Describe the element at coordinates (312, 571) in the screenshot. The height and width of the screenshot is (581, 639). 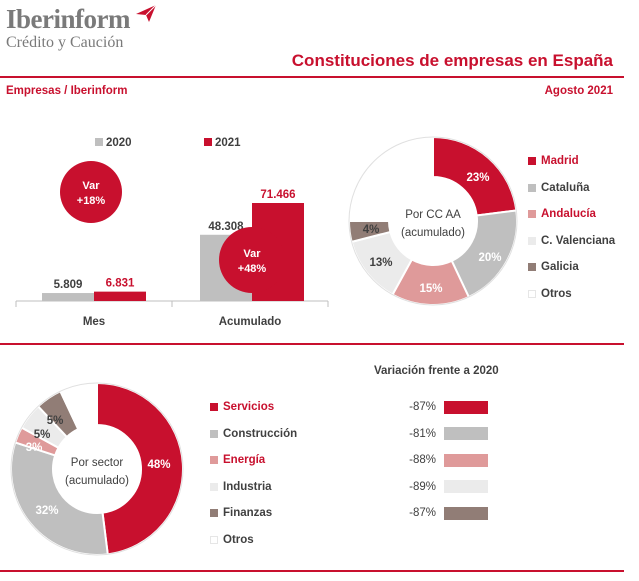
I see `footer-divider` at that location.